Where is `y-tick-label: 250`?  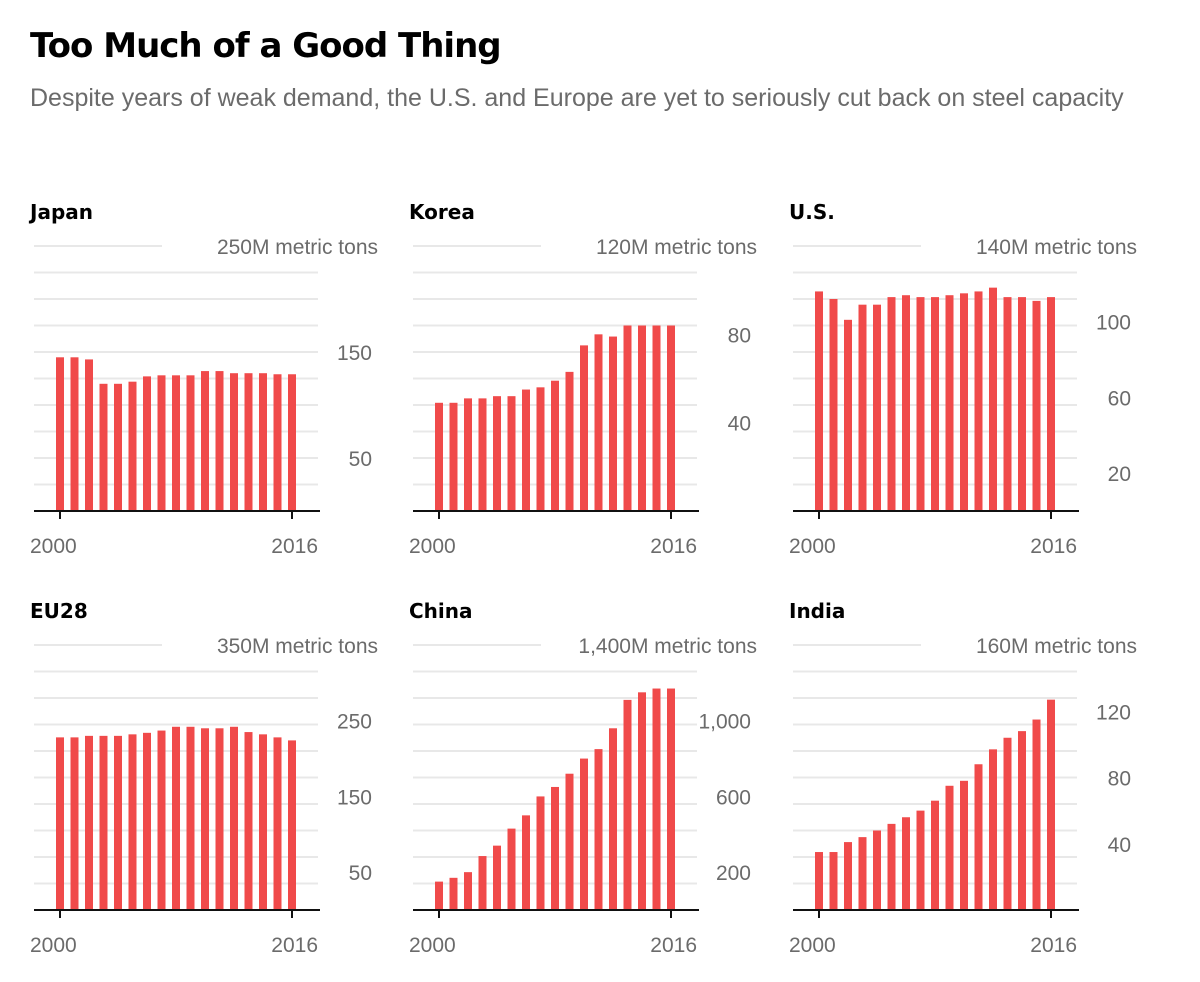
y-tick-label: 250 is located at coordinates (354, 722).